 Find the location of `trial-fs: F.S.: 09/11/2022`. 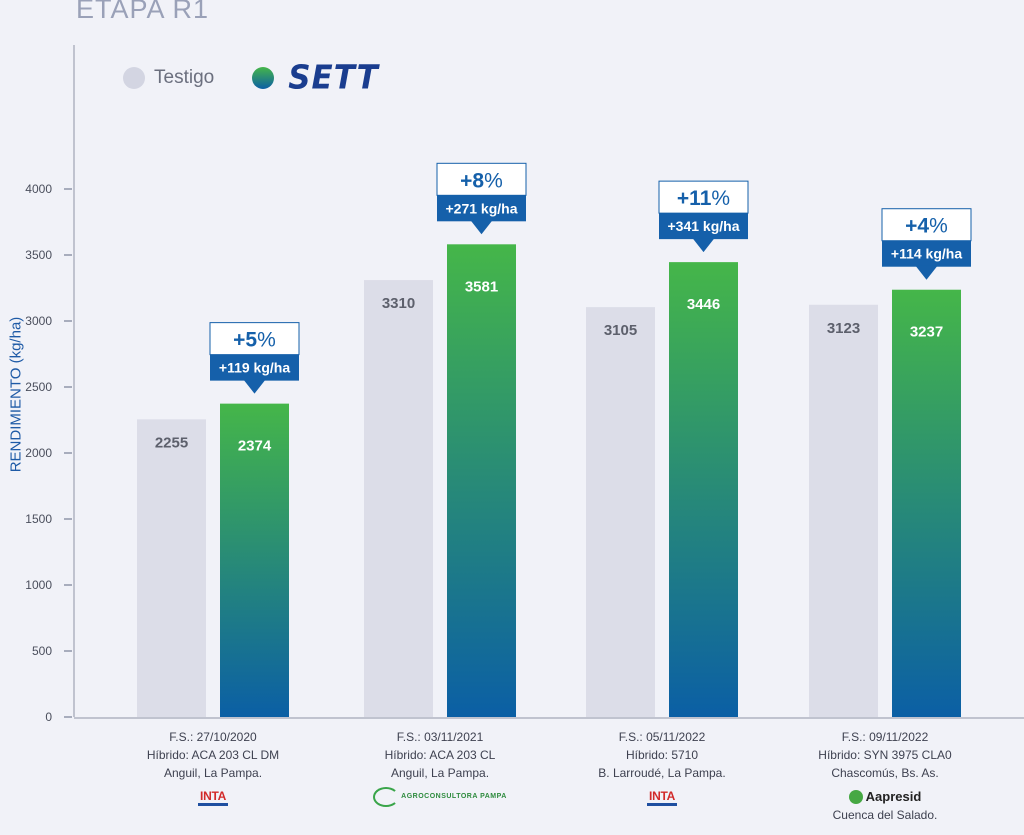

trial-fs: F.S.: 09/11/2022 is located at coordinates (885, 737).